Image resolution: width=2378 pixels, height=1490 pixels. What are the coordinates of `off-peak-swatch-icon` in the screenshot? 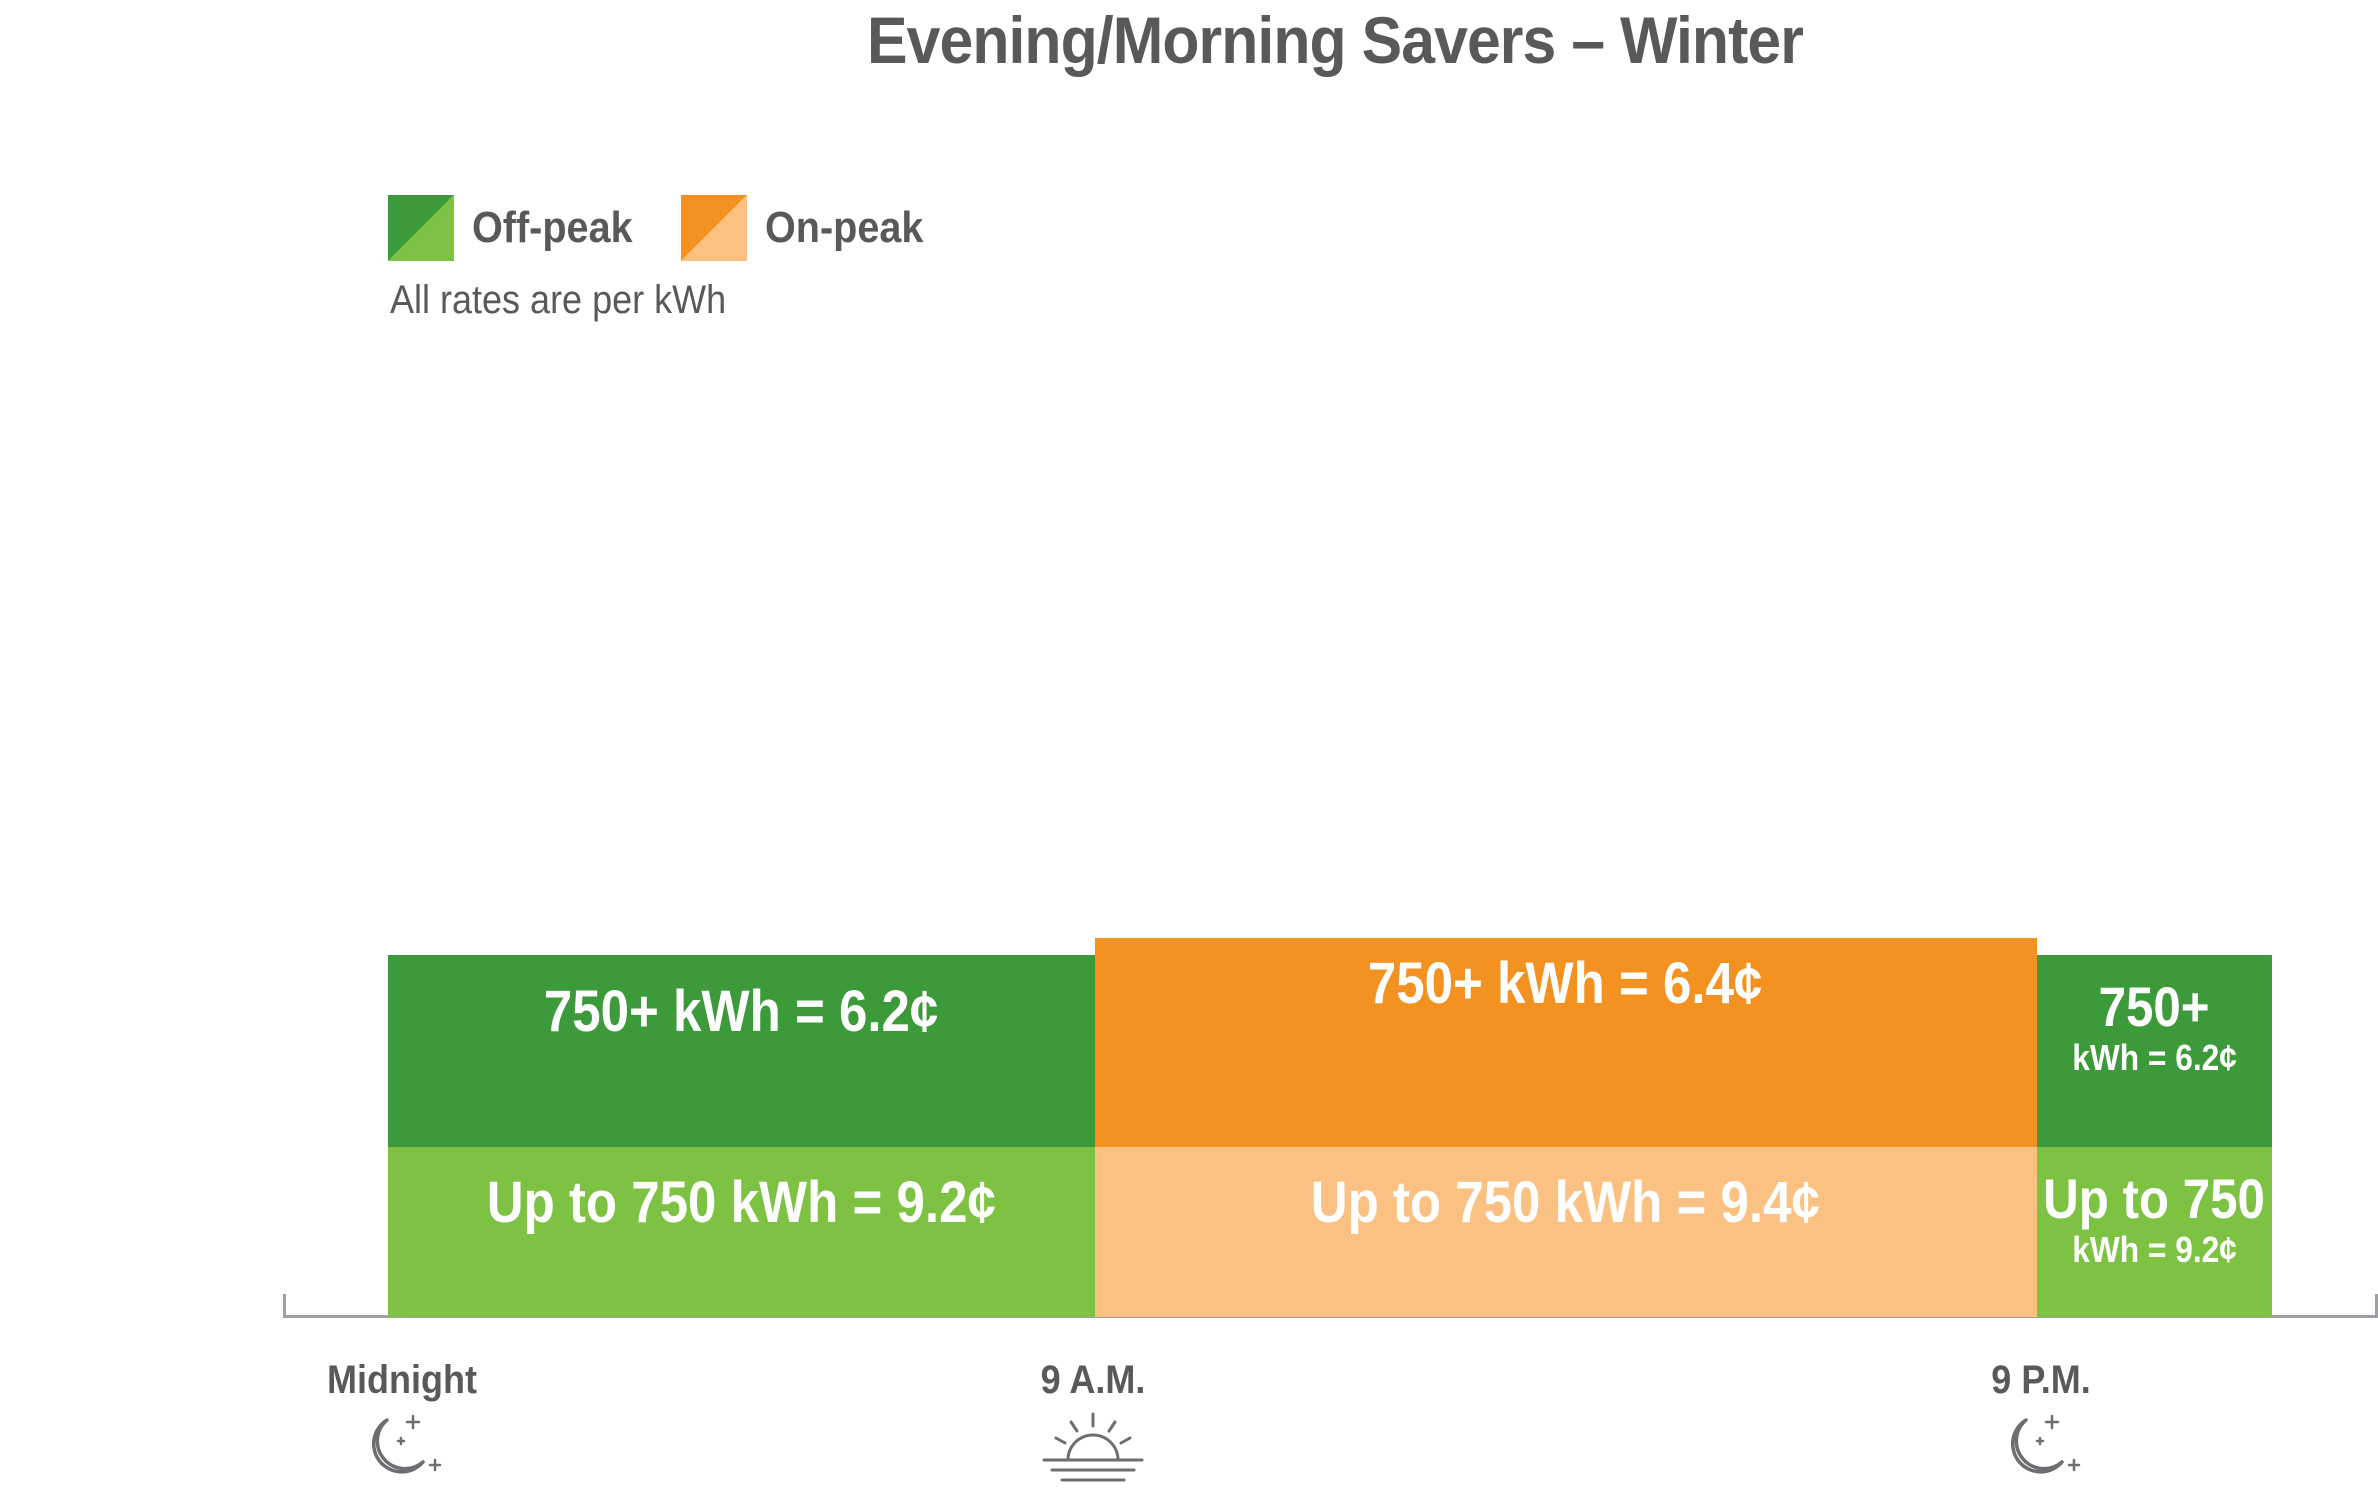 It's located at (421, 228).